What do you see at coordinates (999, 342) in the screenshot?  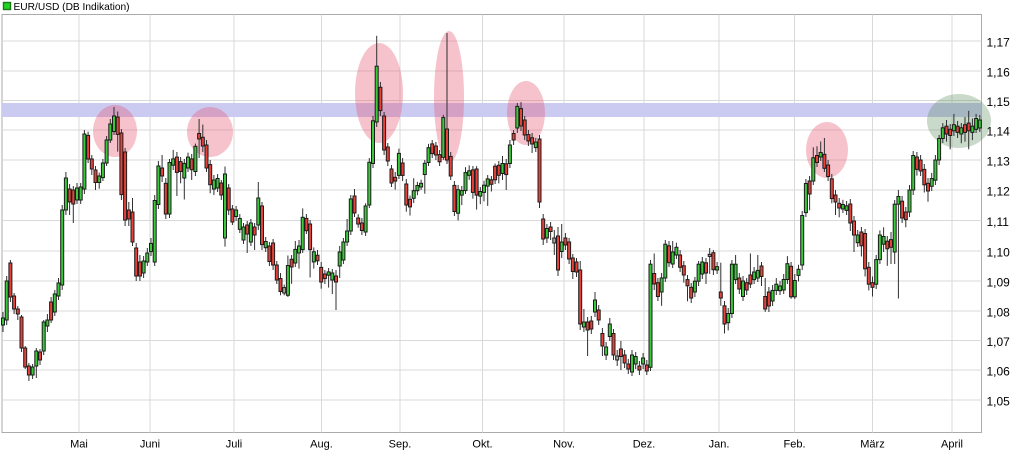 I see `svg-text: 1,07` at bounding box center [999, 342].